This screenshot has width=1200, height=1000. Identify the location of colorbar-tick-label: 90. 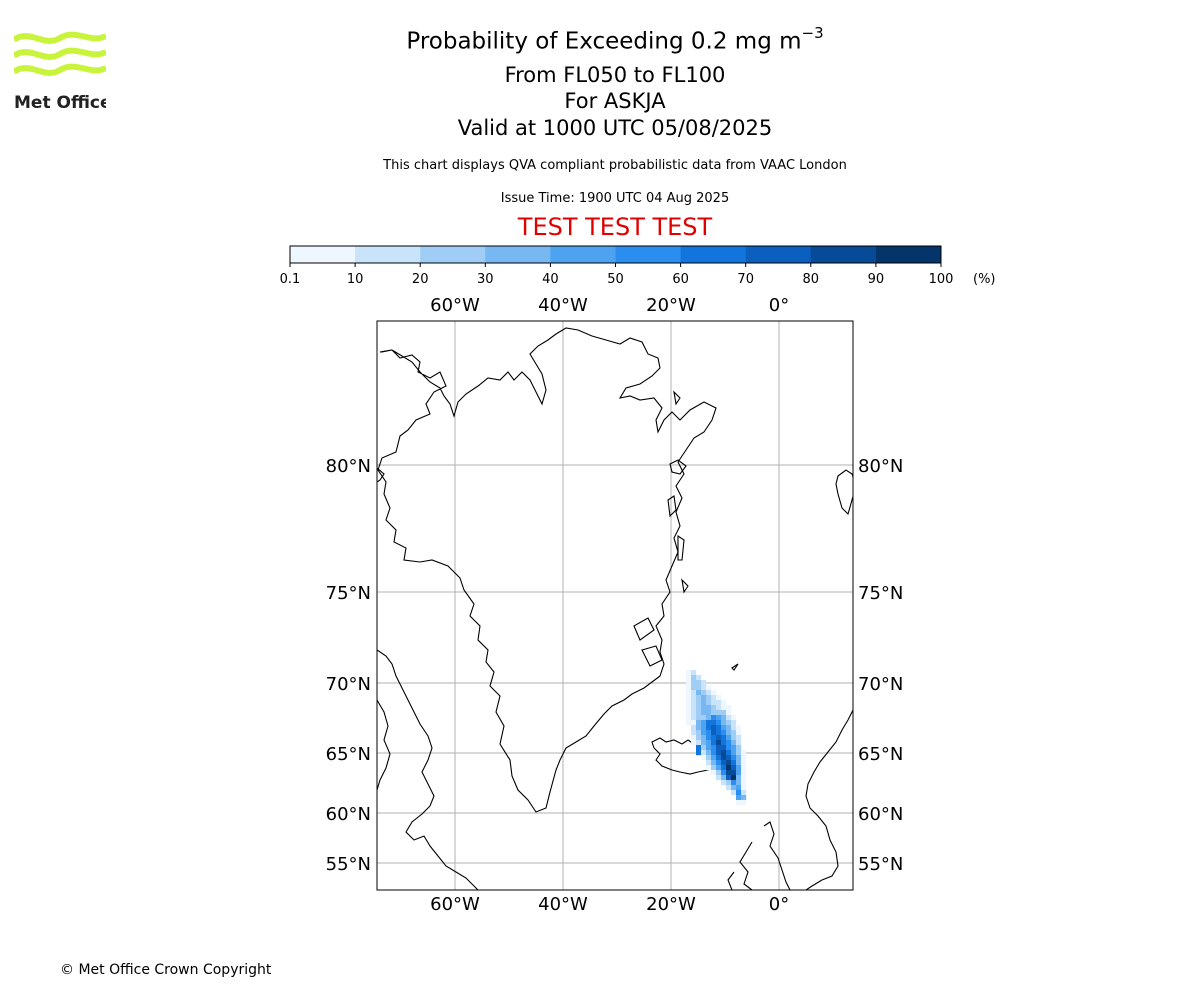
(876, 279).